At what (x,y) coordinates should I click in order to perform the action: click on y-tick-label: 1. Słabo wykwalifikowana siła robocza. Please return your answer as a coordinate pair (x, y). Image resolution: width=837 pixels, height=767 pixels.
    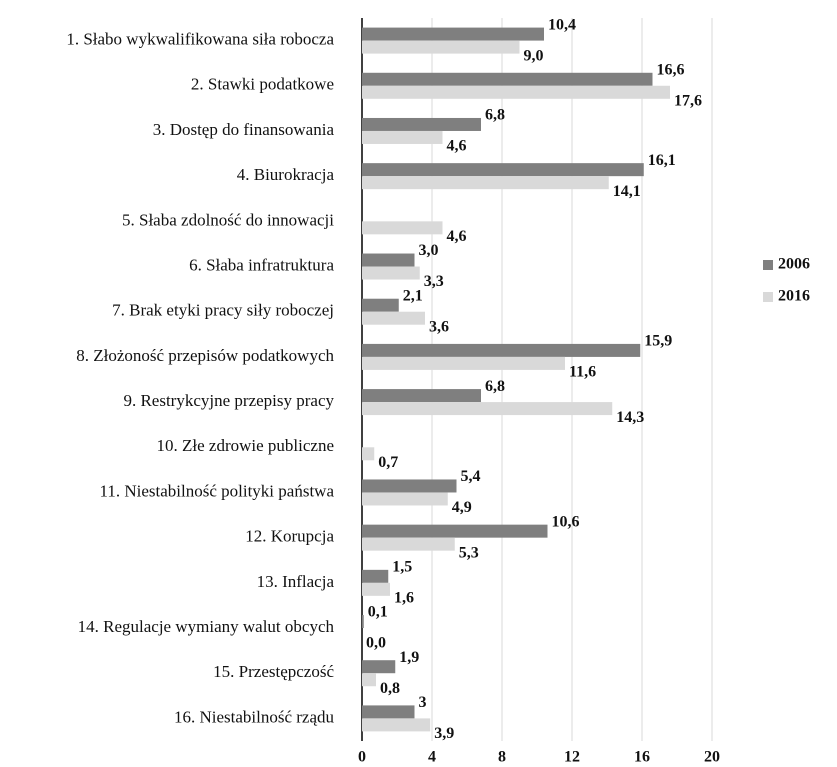
    Looking at the image, I should click on (200, 39).